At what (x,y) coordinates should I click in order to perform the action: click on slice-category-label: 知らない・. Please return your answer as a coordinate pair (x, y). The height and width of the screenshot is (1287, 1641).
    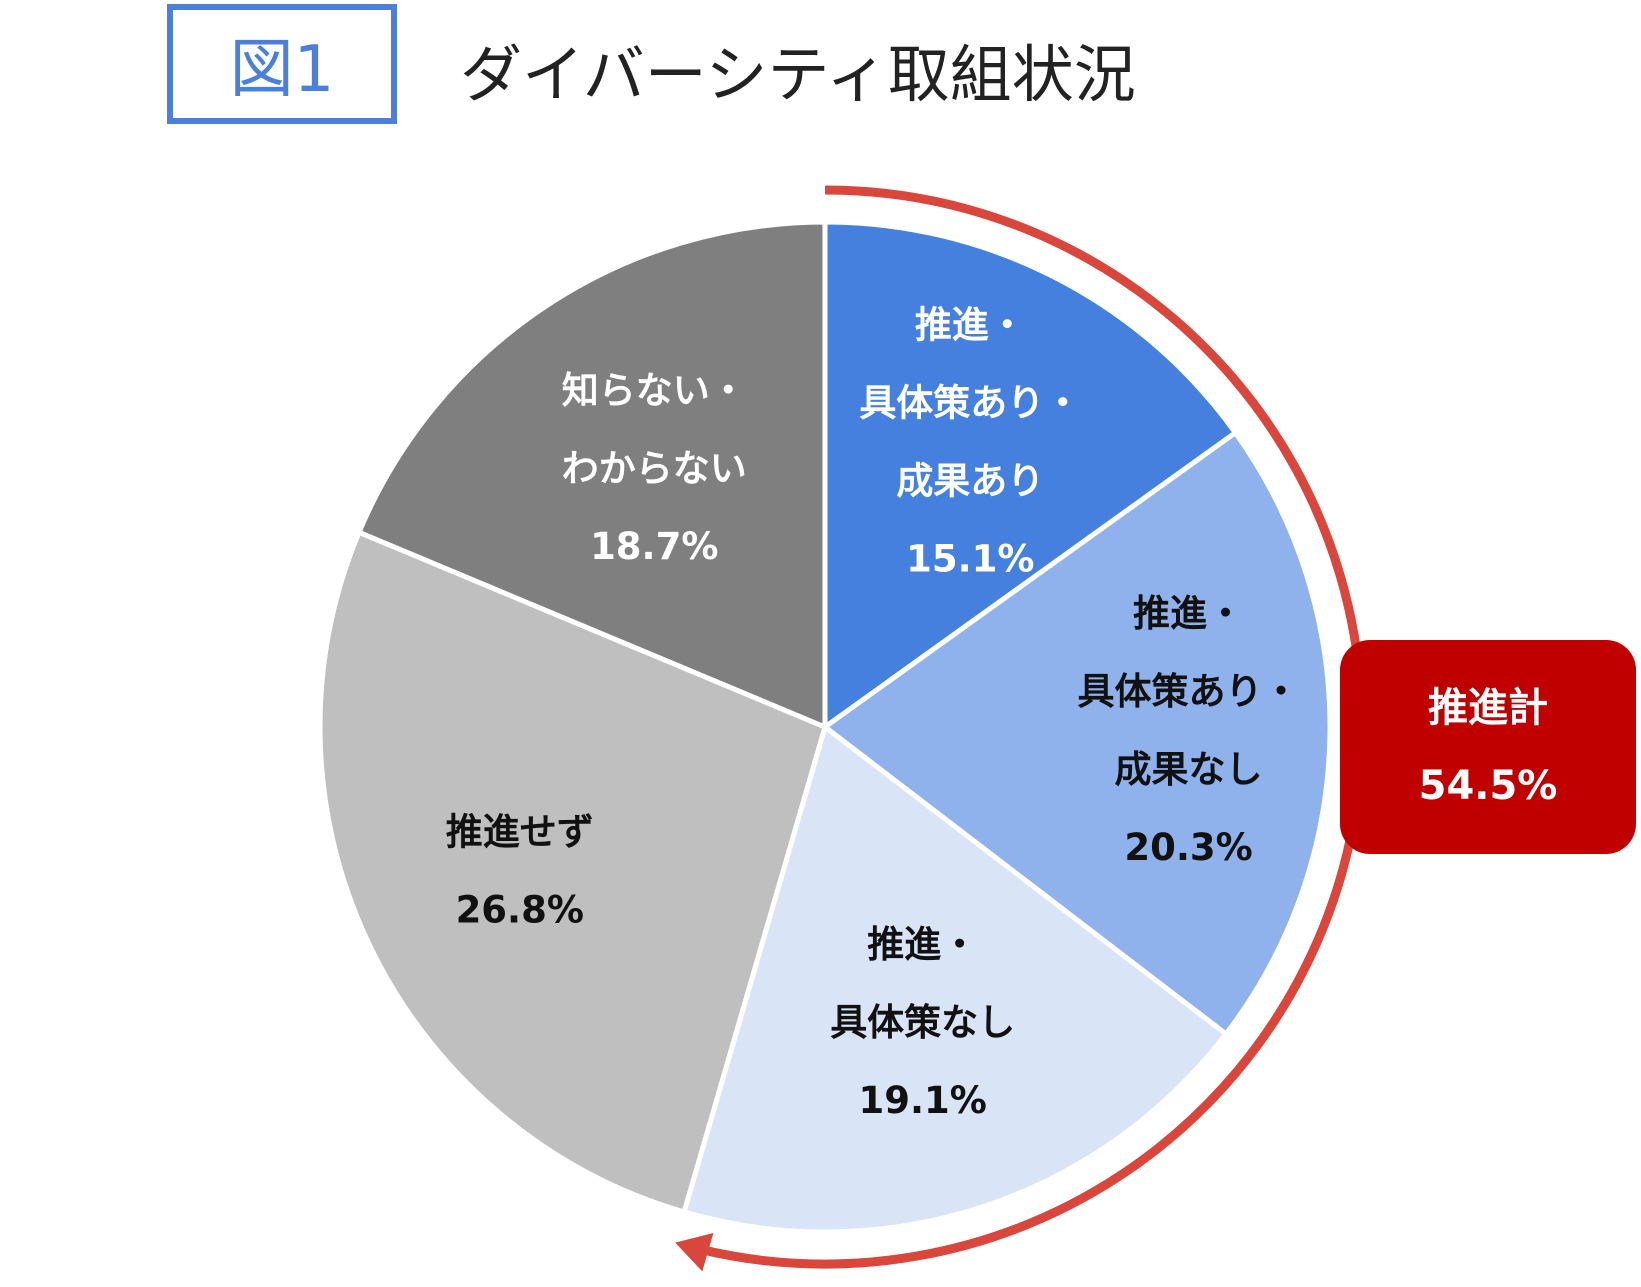
    Looking at the image, I should click on (654, 390).